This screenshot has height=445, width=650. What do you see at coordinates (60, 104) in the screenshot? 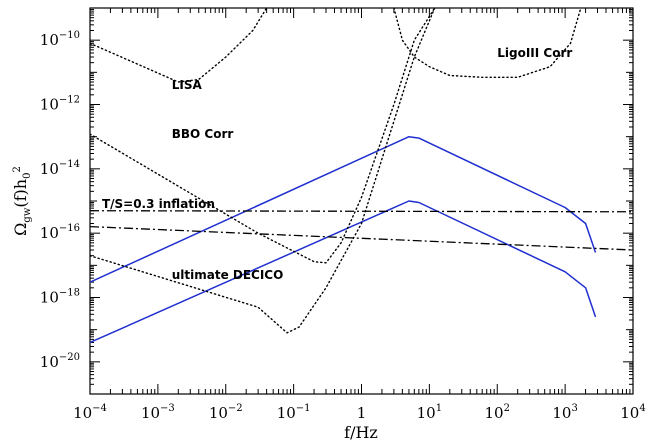
I see `y-tick-label: 10−12` at bounding box center [60, 104].